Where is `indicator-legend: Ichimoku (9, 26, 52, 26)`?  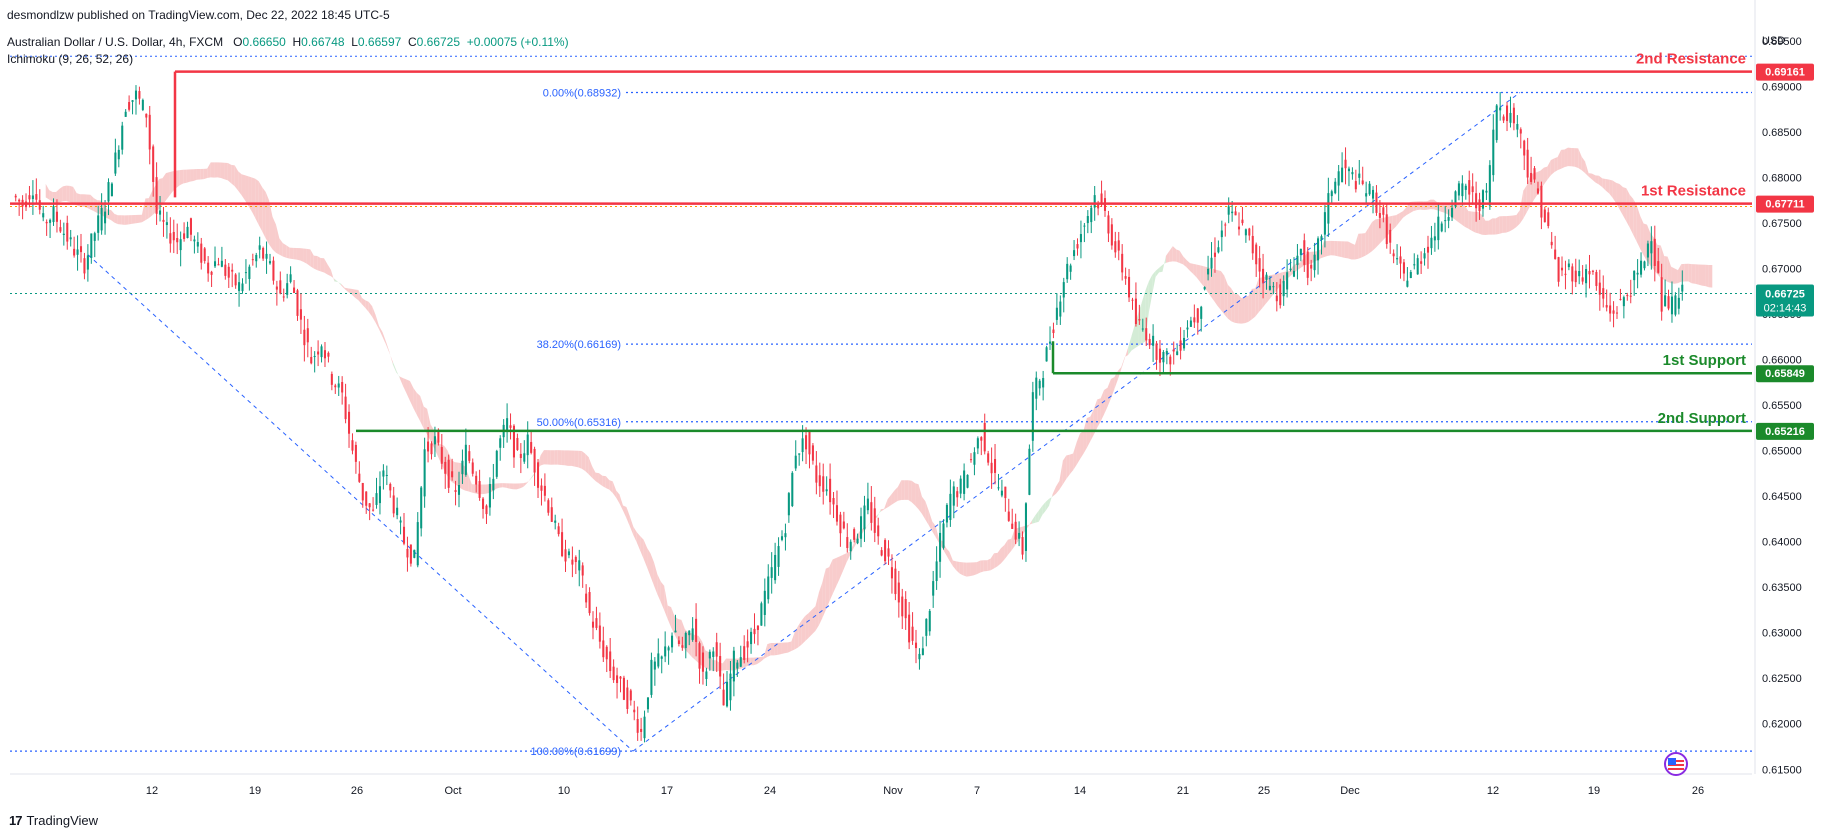 indicator-legend: Ichimoku (9, 26, 52, 26) is located at coordinates (70, 59).